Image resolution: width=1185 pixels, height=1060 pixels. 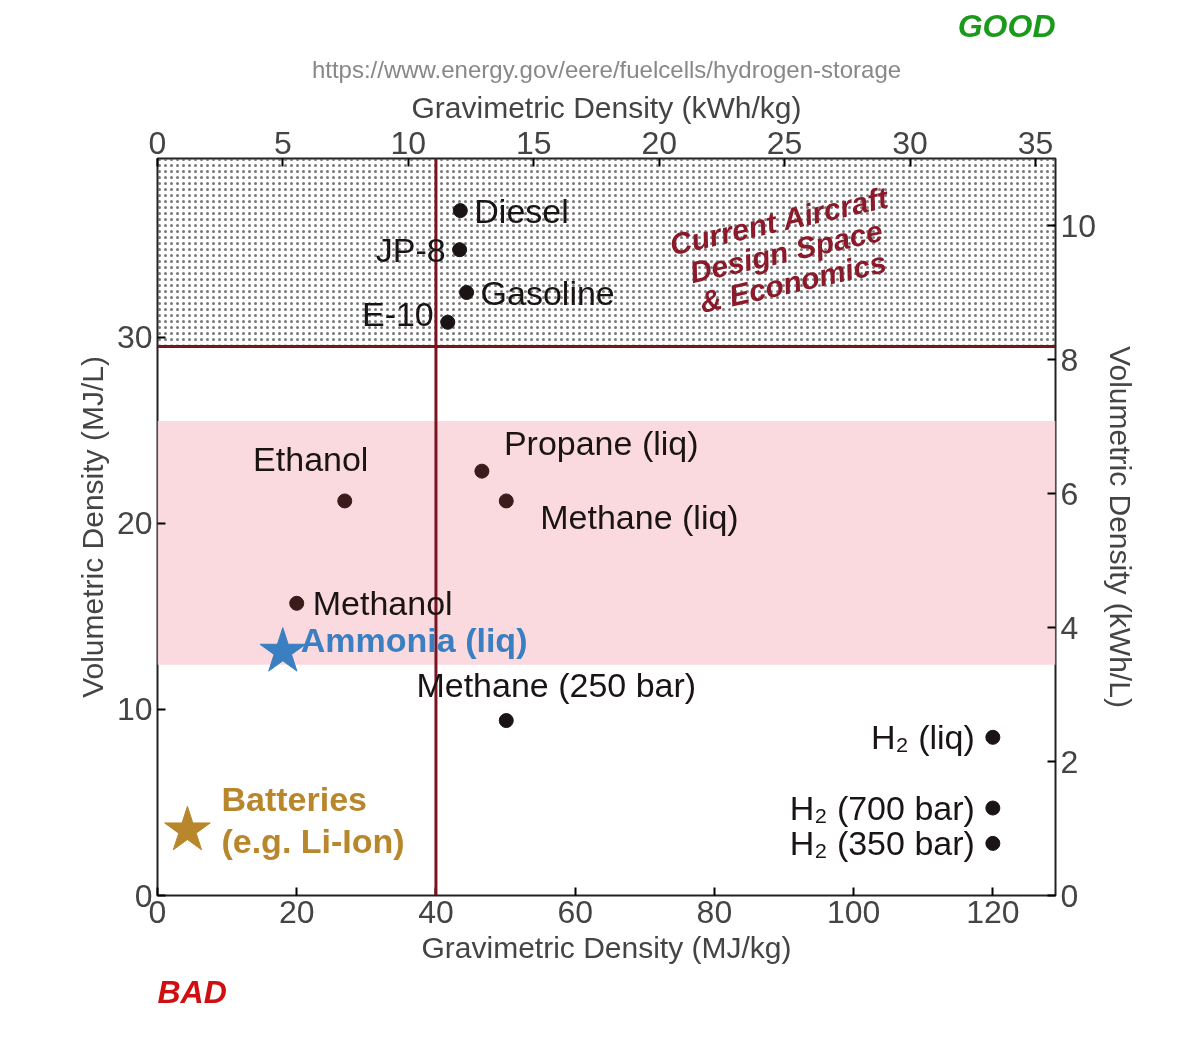 I want to click on x-tick-label: 60, so click(x=575, y=911).